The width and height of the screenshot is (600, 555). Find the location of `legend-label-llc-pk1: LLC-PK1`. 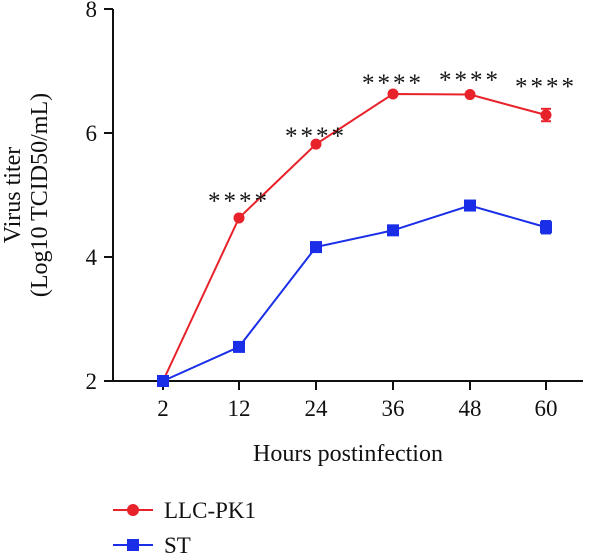

legend-label-llc-pk1: LLC-PK1 is located at coordinates (210, 510).